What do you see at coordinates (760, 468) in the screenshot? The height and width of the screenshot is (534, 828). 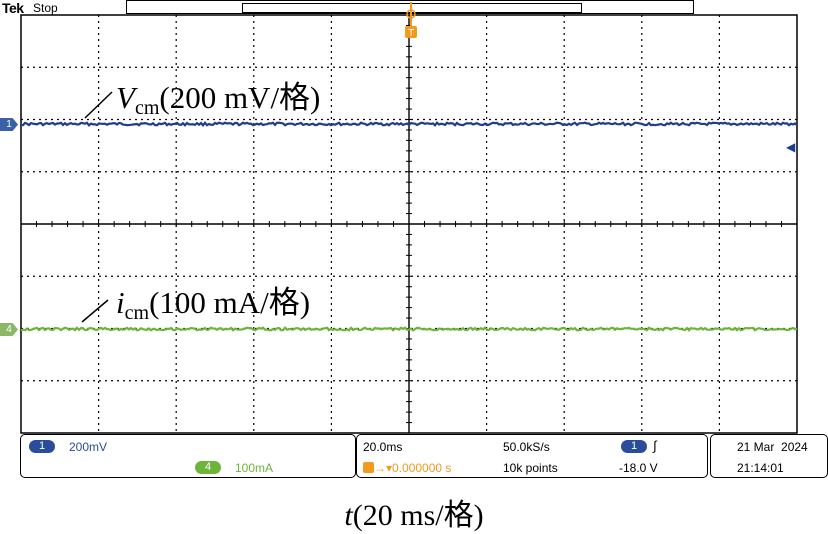 I see `time-readout: 21:14:01` at bounding box center [760, 468].